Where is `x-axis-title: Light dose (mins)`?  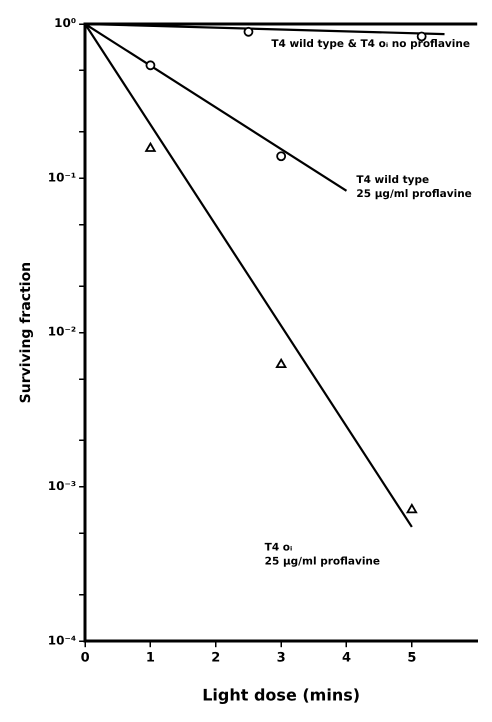 x-axis-title: Light dose (mins) is located at coordinates (281, 695).